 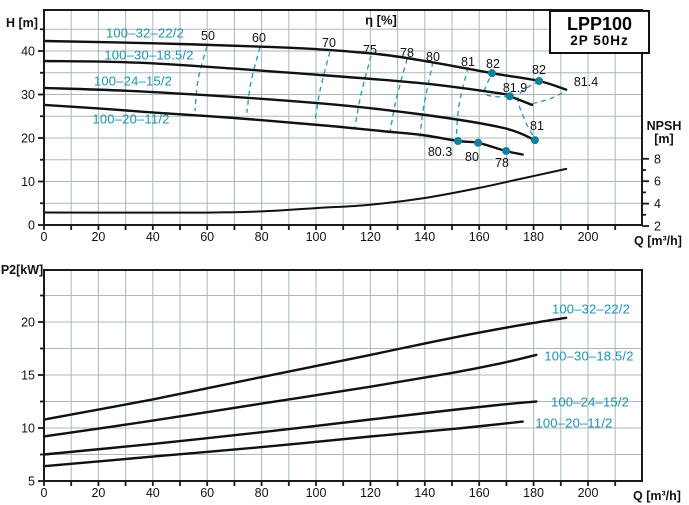 What do you see at coordinates (440, 152) in the screenshot?
I see `efficiency-point-label: 80.3` at bounding box center [440, 152].